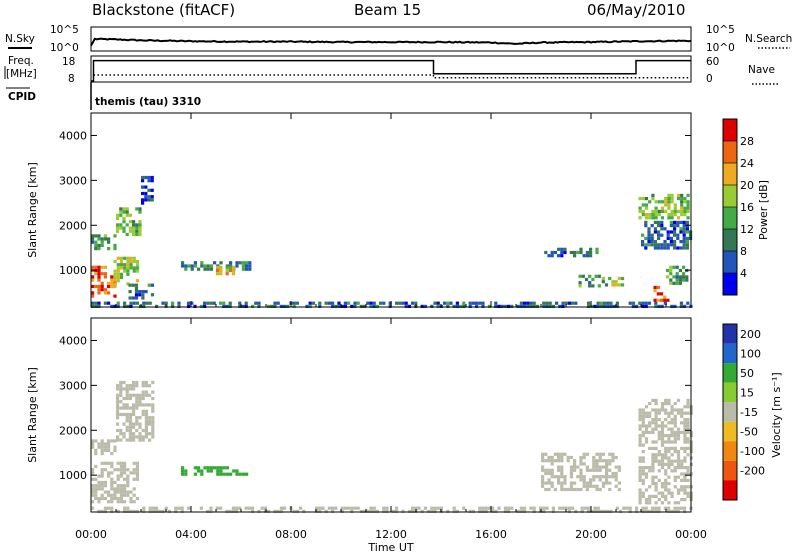 This screenshot has height=554, width=800. What do you see at coordinates (768, 39) in the screenshot?
I see `nsearch-label: N.Search` at bounding box center [768, 39].